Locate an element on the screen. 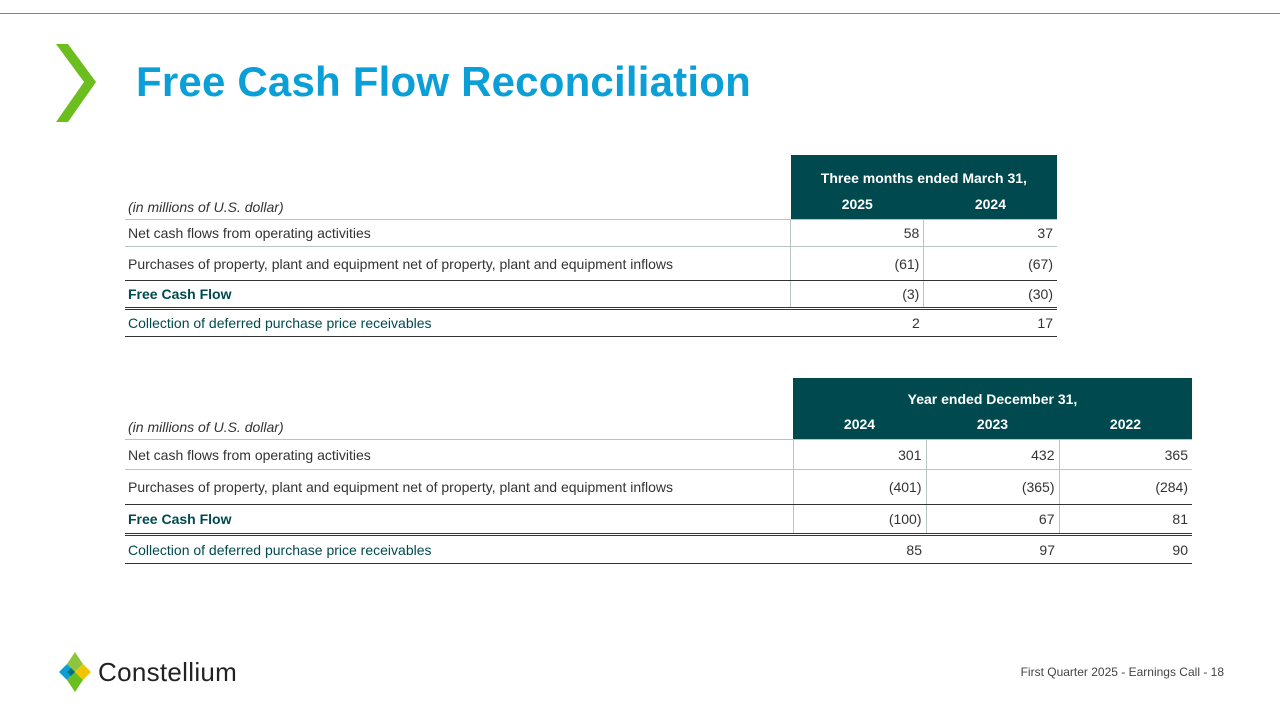  constellium-logo: Constellium is located at coordinates (147, 672).